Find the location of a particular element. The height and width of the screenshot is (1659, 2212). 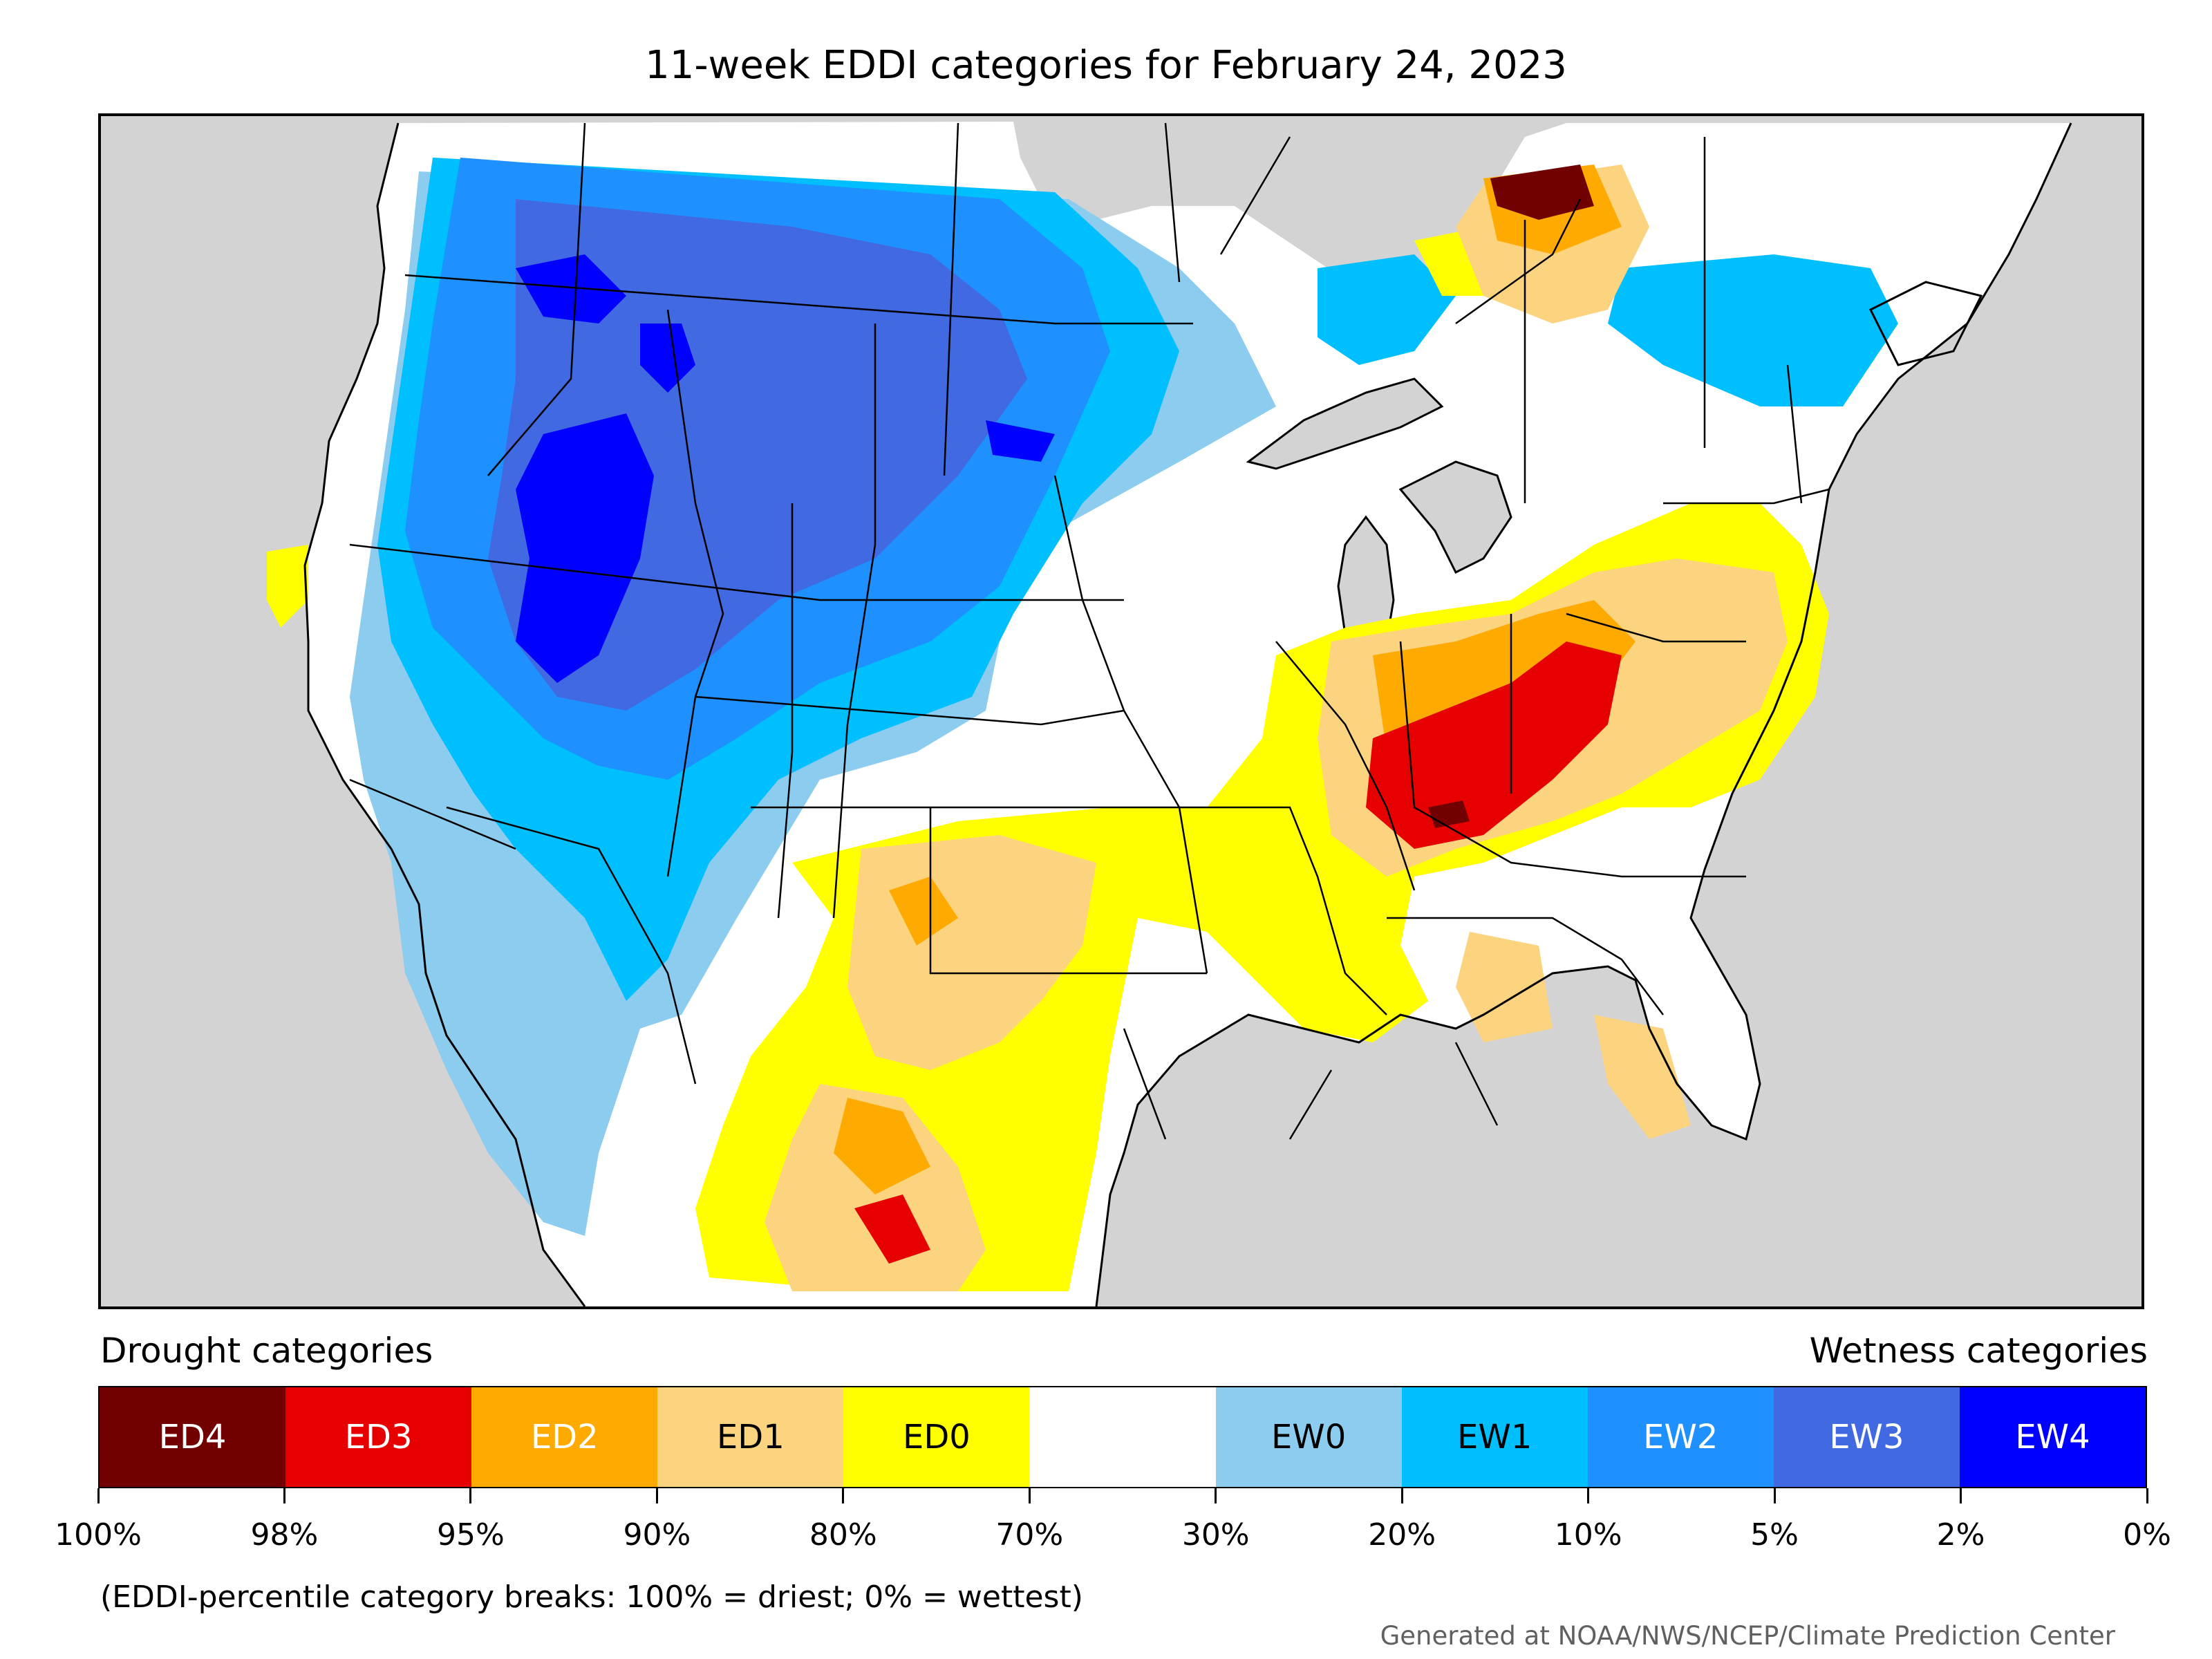

category-box-ew0: EW0 is located at coordinates (1309, 1437).